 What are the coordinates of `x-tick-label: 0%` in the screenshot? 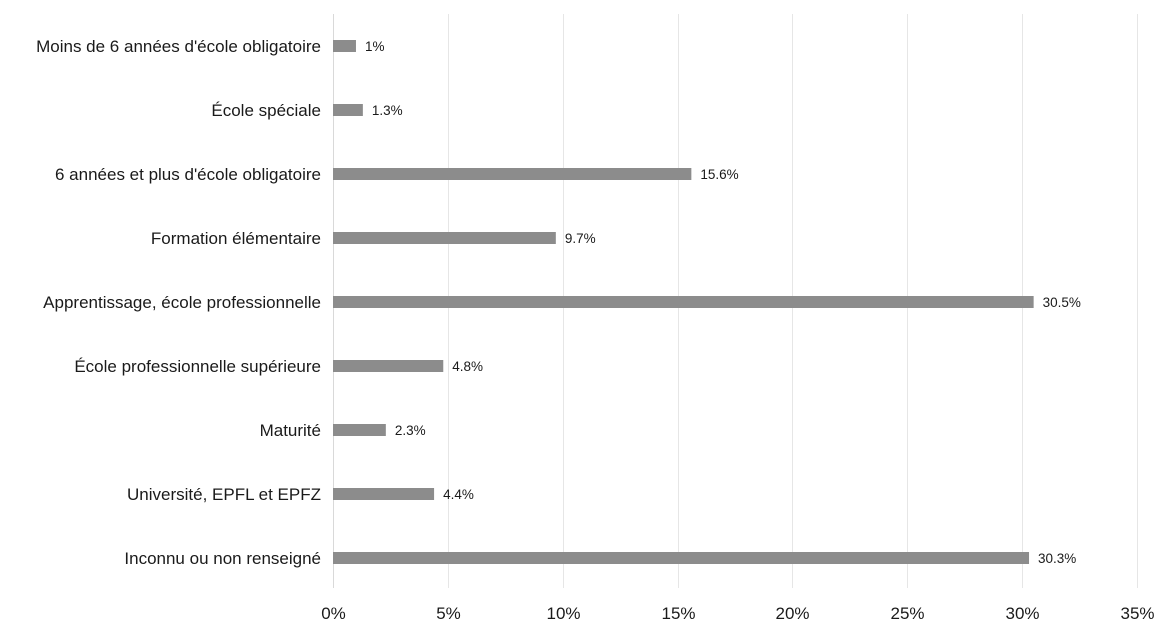 It's located at (333, 612).